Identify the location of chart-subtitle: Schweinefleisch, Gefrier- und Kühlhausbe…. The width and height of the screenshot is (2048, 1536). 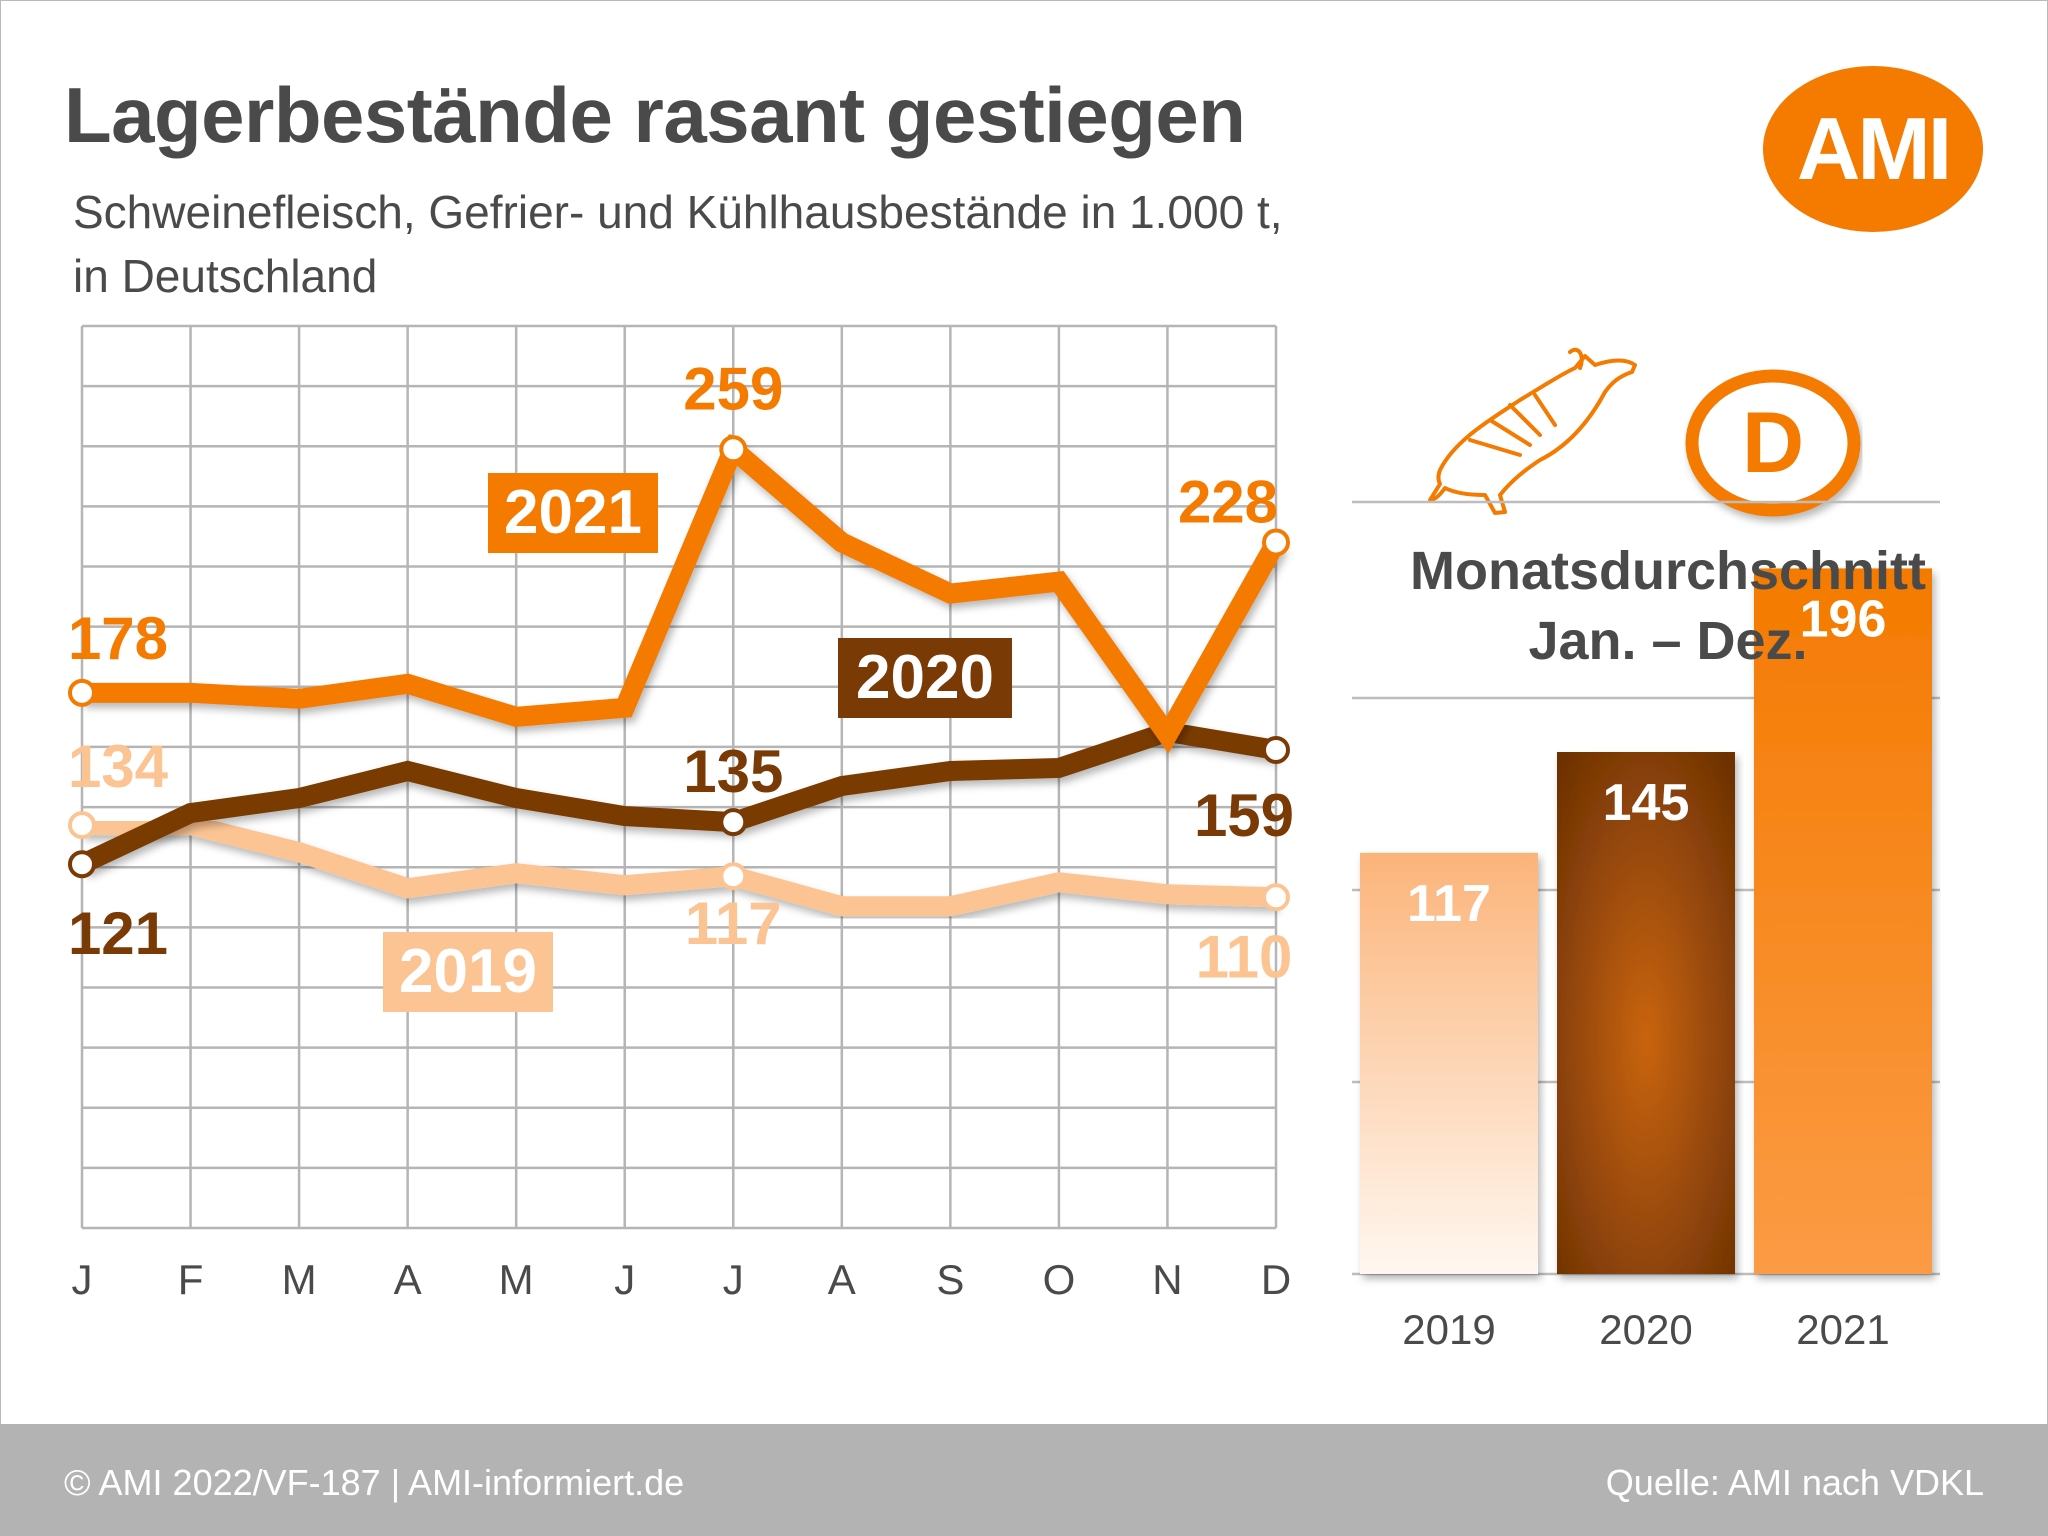
(678, 244).